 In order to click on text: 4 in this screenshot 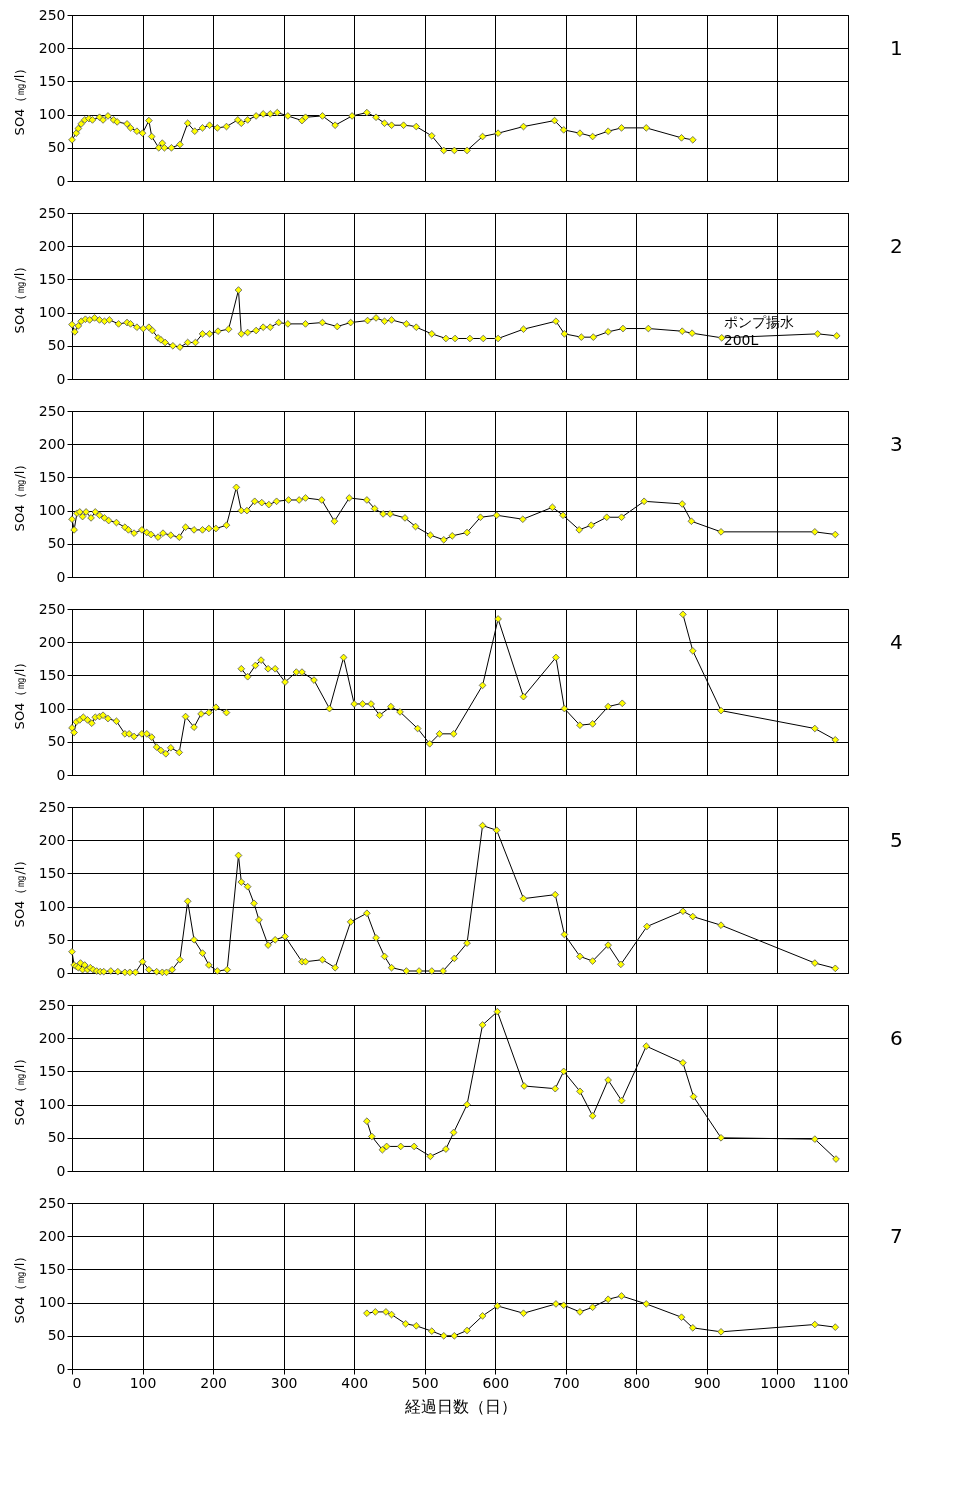, I will do `click(896, 642)`.